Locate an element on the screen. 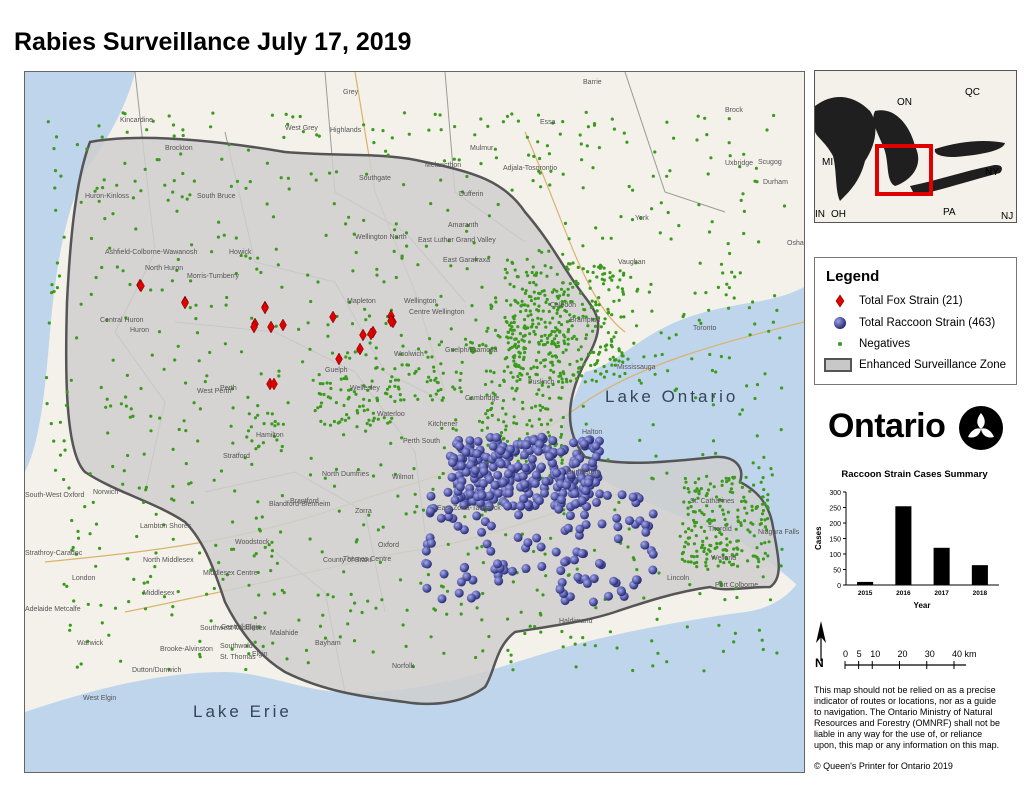 This screenshot has height=791, width=1024. place-label: Southwest Middlesex is located at coordinates (233, 628).